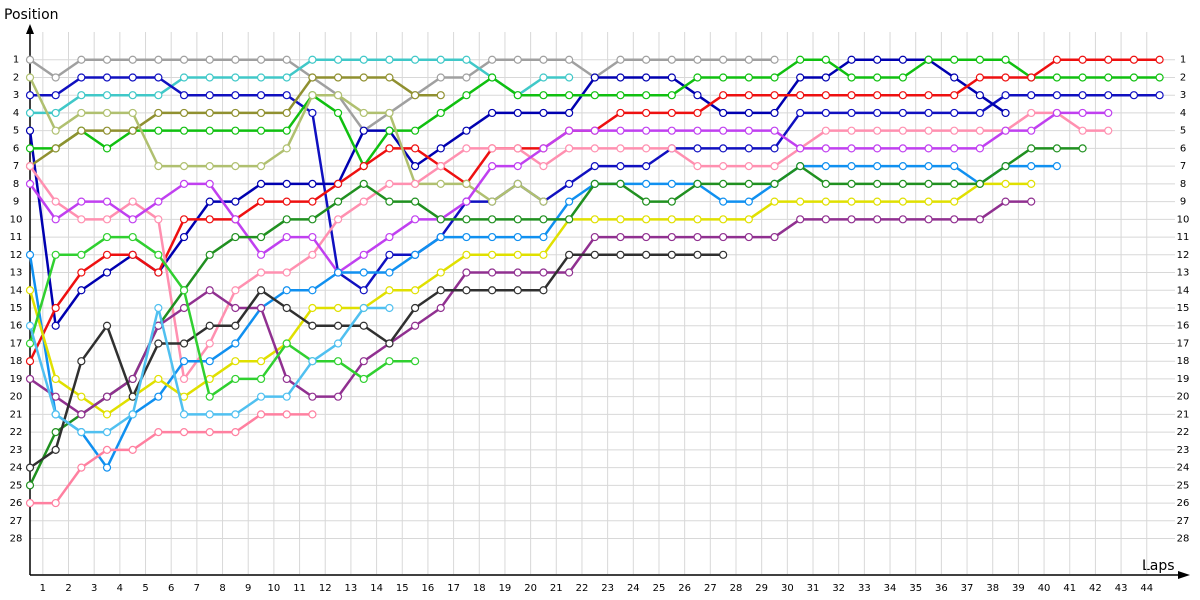 This screenshot has height=600, width=1200. I want to click on y-tick-label-right: 3, so click(1183, 95).